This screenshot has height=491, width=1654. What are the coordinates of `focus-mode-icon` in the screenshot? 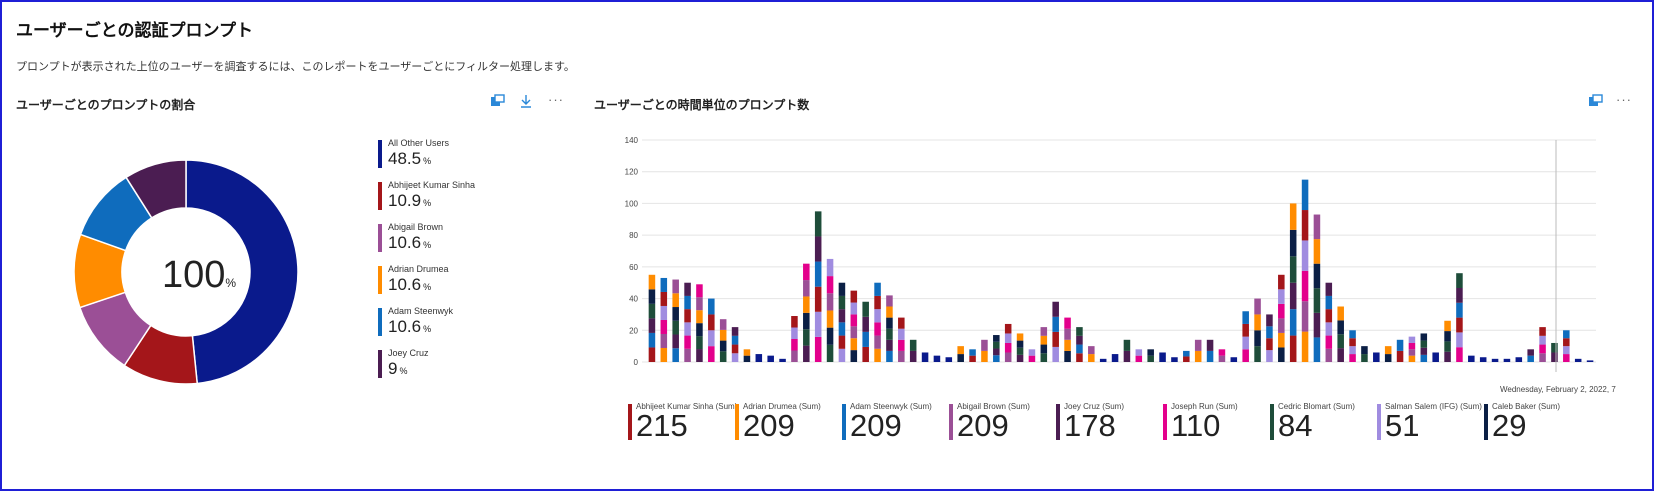 It's located at (497, 102).